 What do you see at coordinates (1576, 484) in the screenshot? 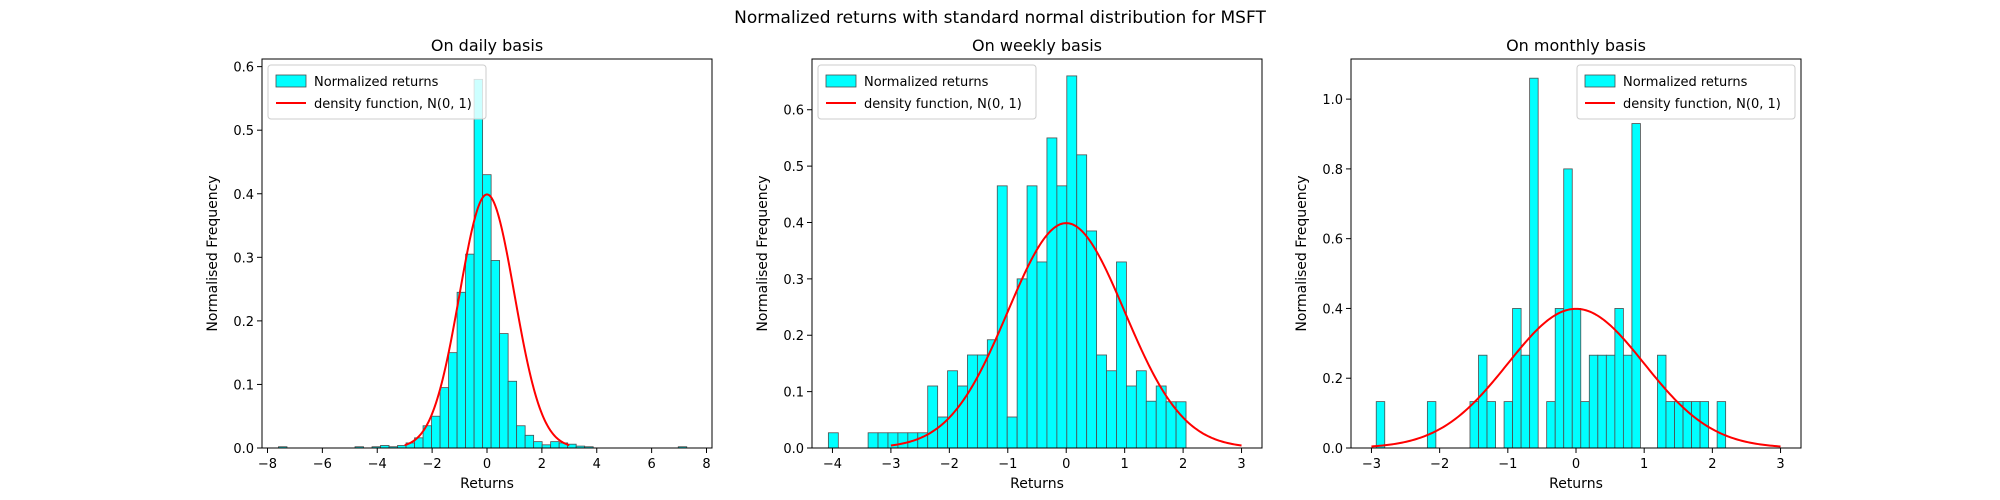
I see `x-axis-label: Returns` at bounding box center [1576, 484].